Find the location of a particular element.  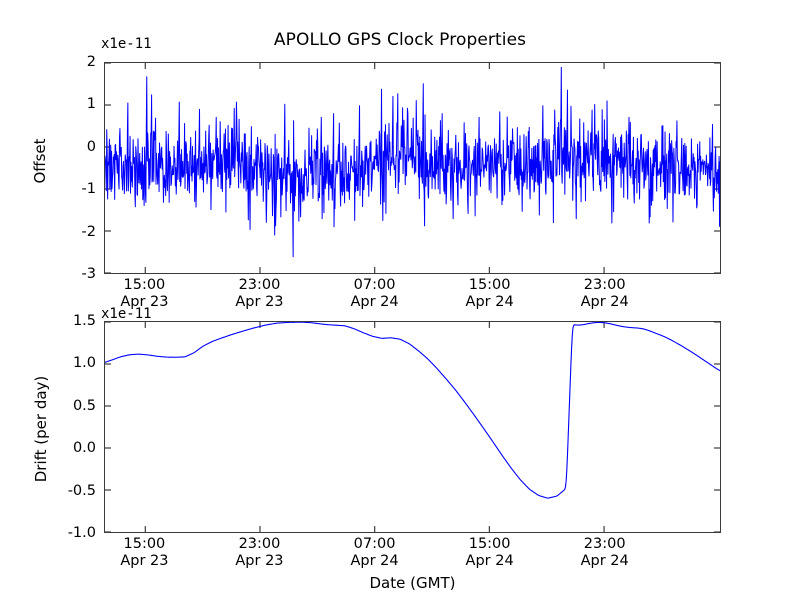

offset-y-tick-labels: 2 1 0 -1 -2 -3 is located at coordinates (48, 168).